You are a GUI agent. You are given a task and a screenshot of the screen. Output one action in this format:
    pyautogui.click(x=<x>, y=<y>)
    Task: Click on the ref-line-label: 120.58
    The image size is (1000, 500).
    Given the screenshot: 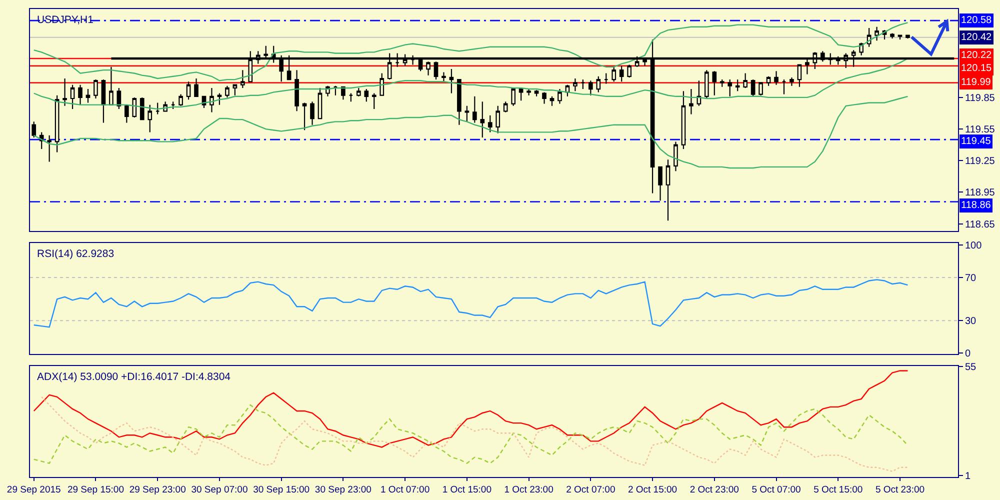 What is the action you would take?
    pyautogui.click(x=976, y=20)
    